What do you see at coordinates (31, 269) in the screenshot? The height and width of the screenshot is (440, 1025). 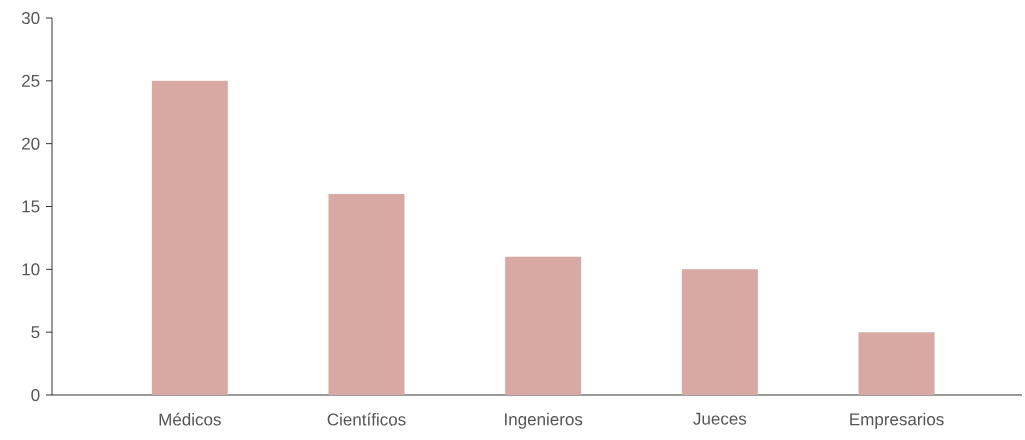 I see `y-tick-label: 10` at bounding box center [31, 269].